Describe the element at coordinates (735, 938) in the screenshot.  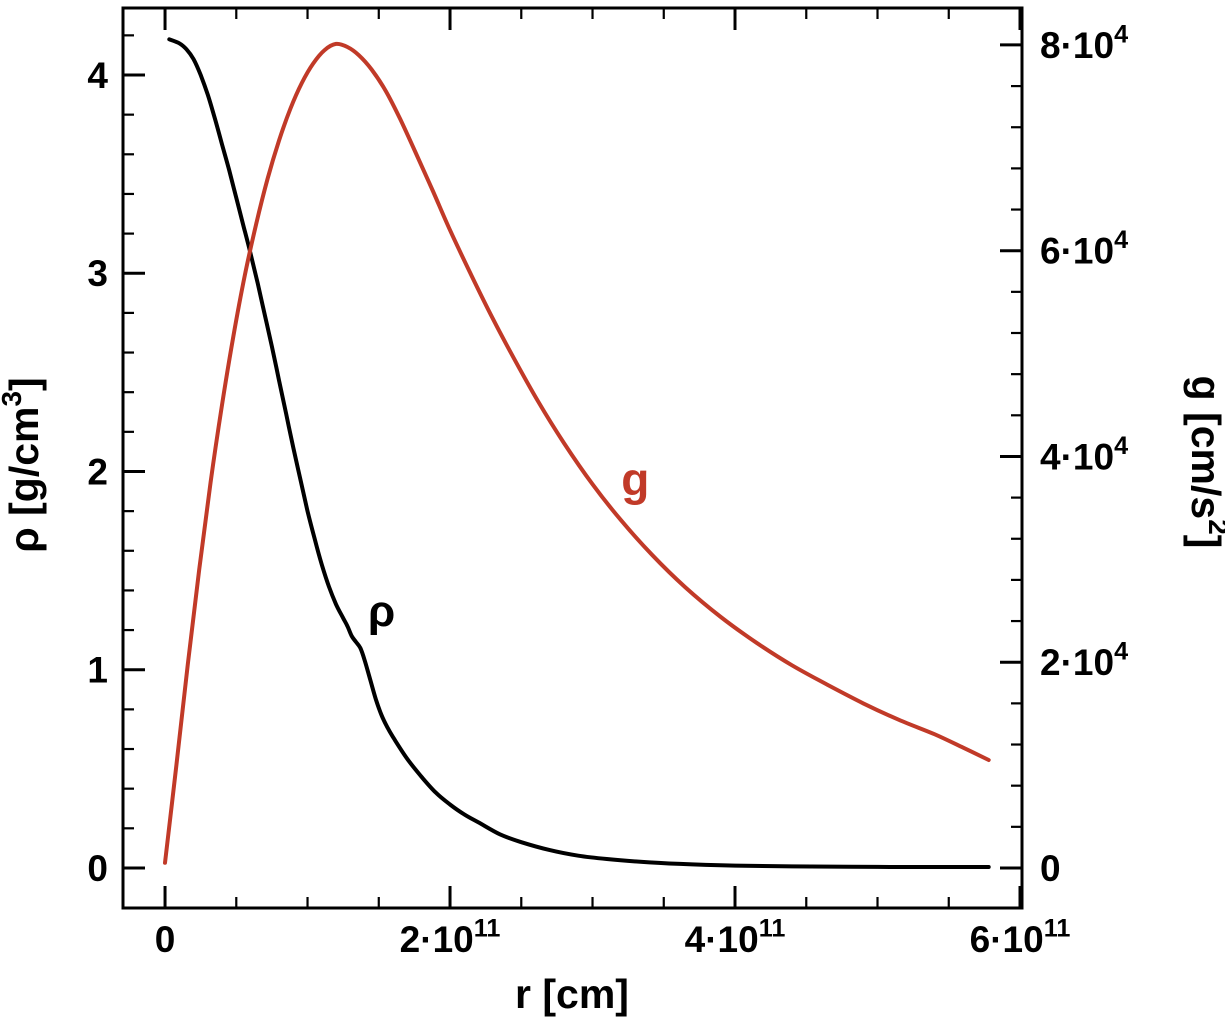
I see `x-tick-label: 4·10¹¹` at that location.